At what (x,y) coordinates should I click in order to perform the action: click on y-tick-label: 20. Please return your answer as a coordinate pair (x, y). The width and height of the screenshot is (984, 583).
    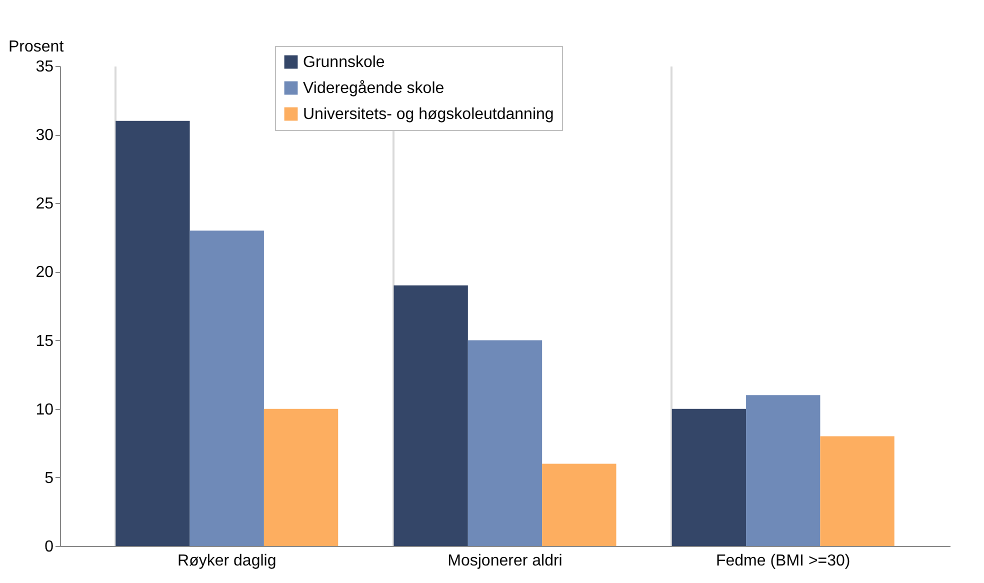
    Looking at the image, I should click on (45, 273).